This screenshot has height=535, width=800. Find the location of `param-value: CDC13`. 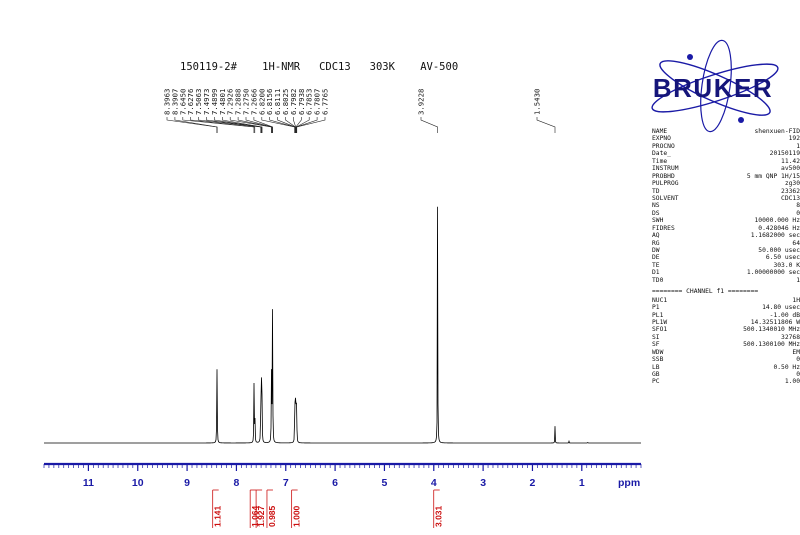

param-value: CDC13 is located at coordinates (790, 198).